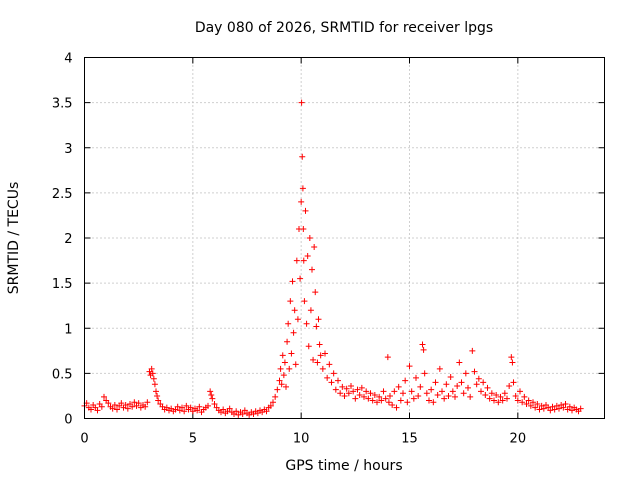 The image size is (640, 480). What do you see at coordinates (409, 439) in the screenshot?
I see `x-tick-label: 15` at bounding box center [409, 439].